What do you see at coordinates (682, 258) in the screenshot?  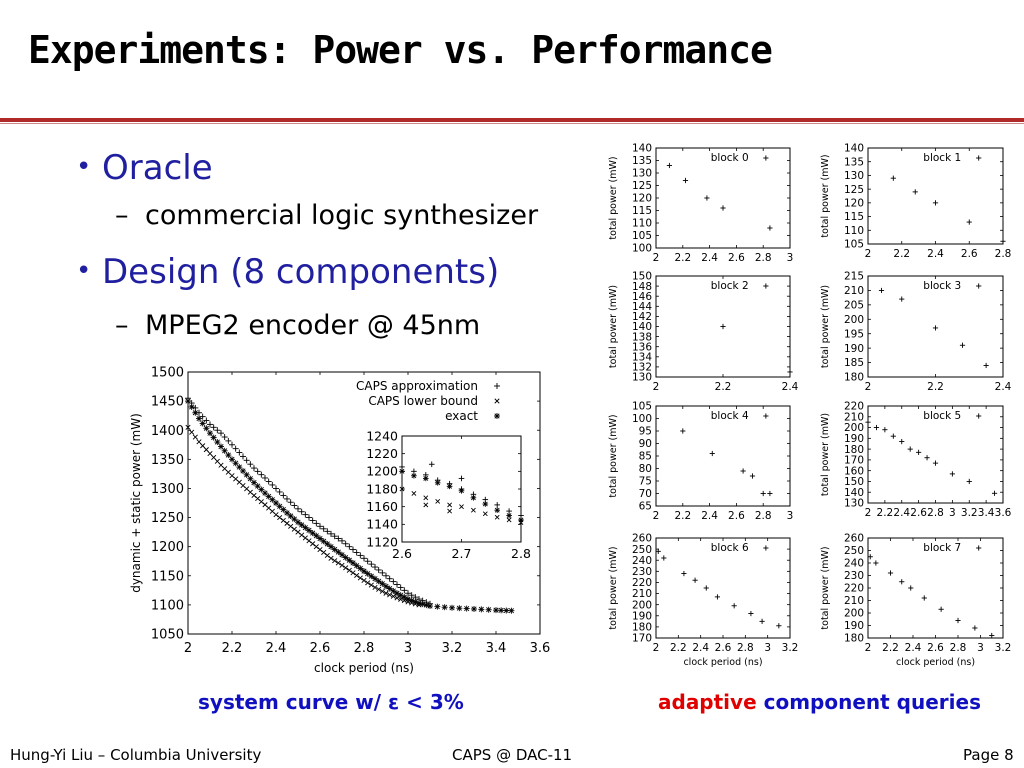 I see `x-tick-label: 2.2` at bounding box center [682, 258].